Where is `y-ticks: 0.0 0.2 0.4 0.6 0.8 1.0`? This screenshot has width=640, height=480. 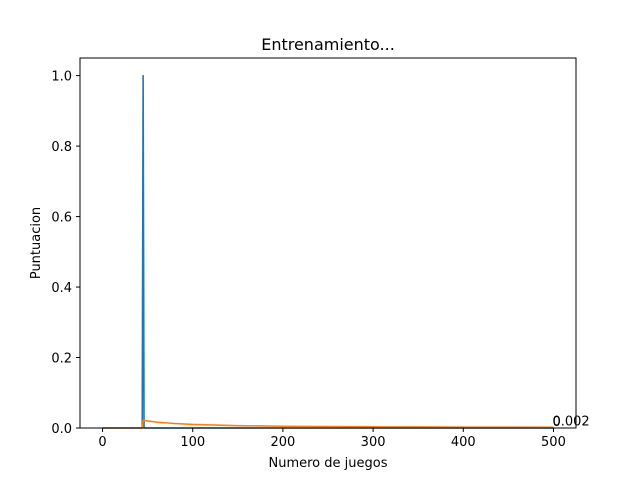
y-ticks: 0.0 0.2 0.4 0.6 0.8 1.0 is located at coordinates (65, 253).